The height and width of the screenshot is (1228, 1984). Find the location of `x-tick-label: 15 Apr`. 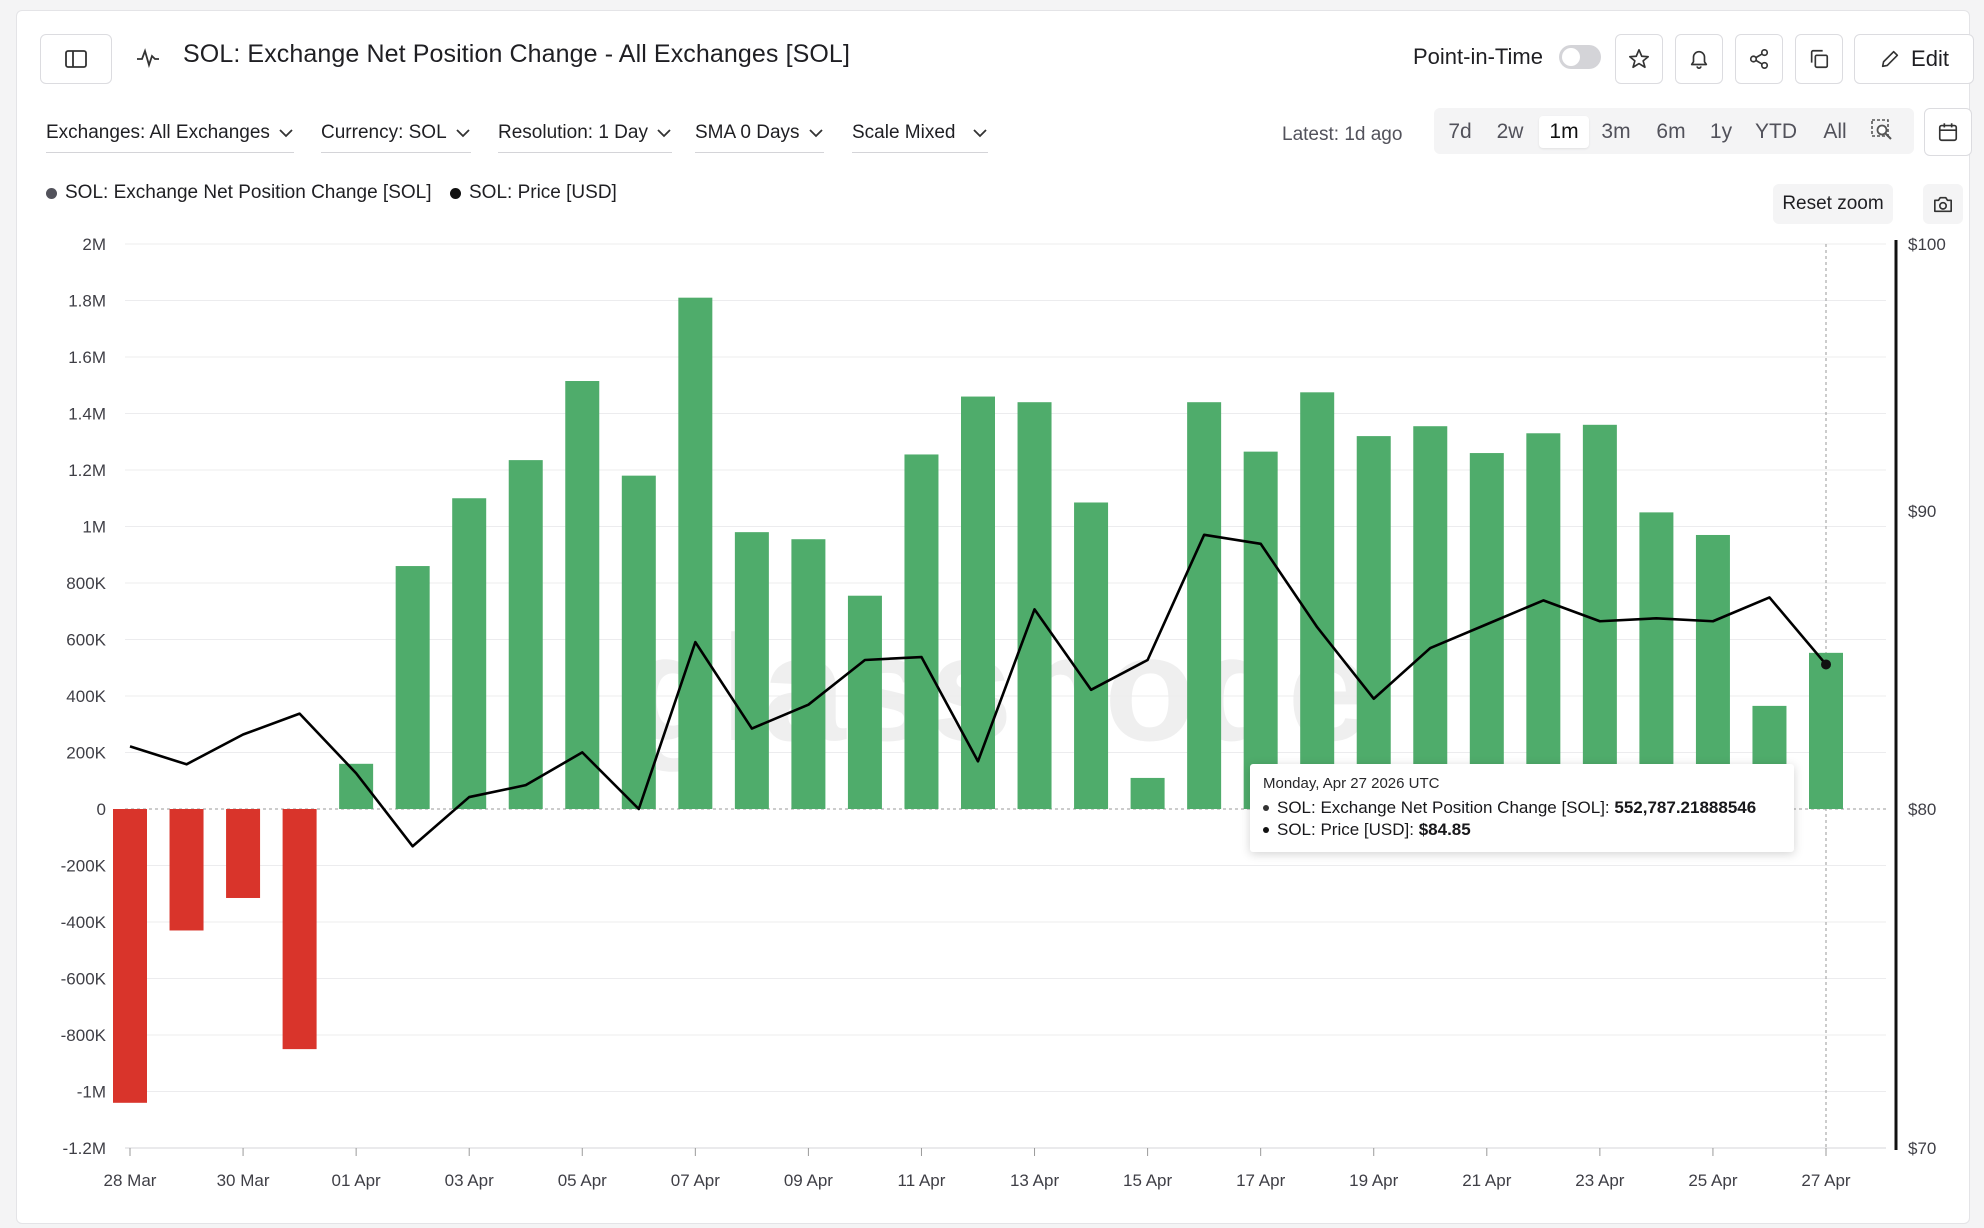

x-tick-label: 15 Apr is located at coordinates (1147, 1180).